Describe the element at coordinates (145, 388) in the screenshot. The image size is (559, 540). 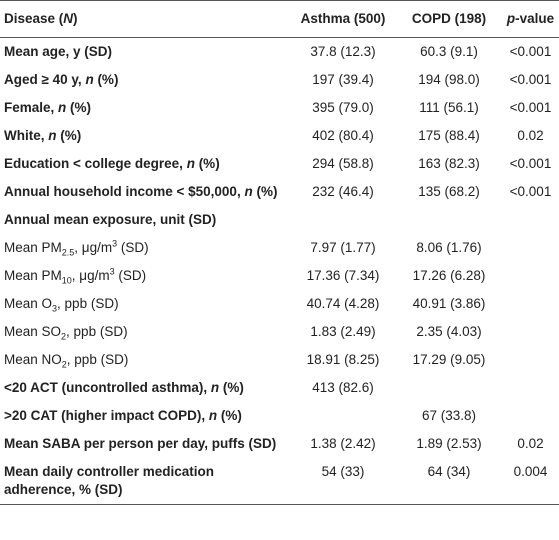
I see `row-label: <20 ACT (uncontrolled asthma), n (%)` at that location.